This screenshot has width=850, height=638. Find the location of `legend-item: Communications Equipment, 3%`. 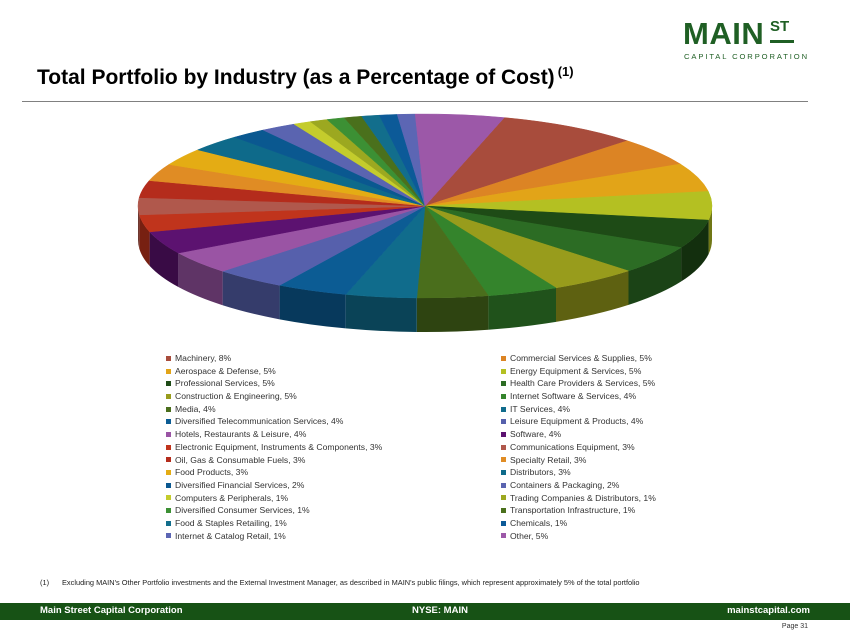

legend-item: Communications Equipment, 3% is located at coordinates (578, 447).